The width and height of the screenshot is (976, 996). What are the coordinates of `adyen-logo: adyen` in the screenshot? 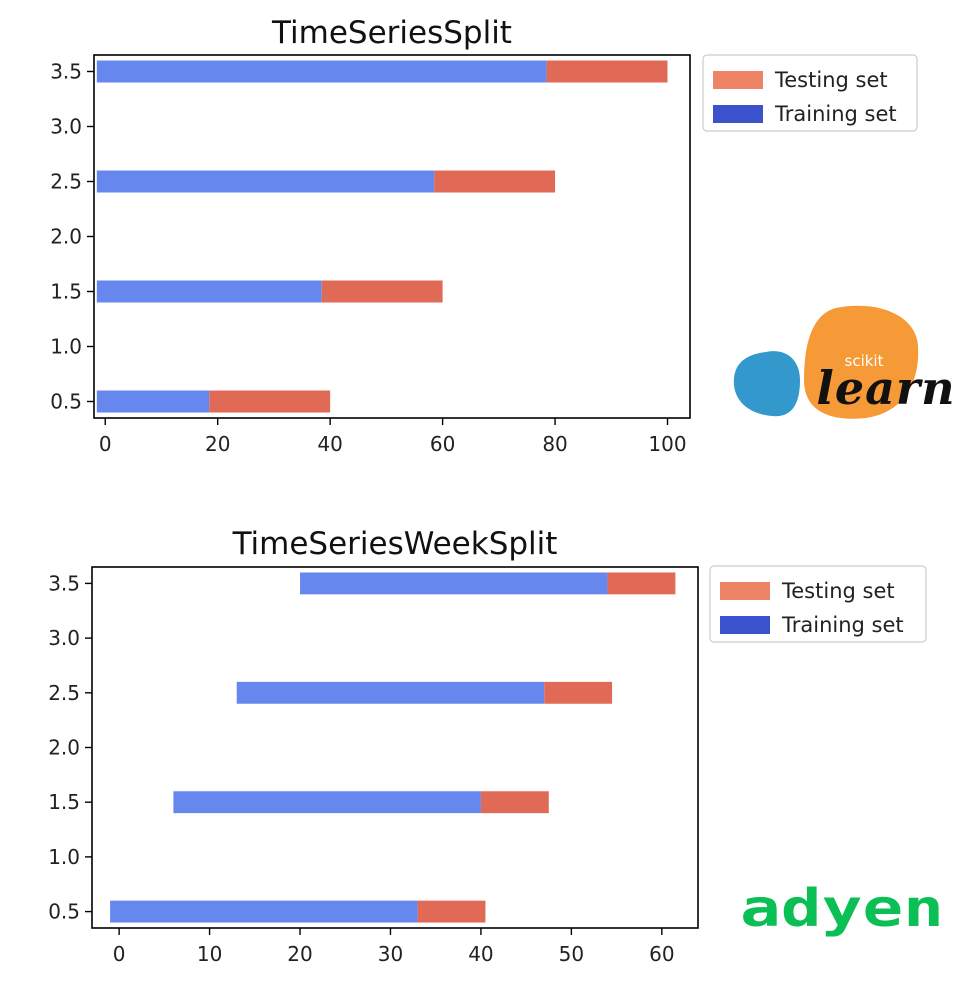 It's located at (842, 909).